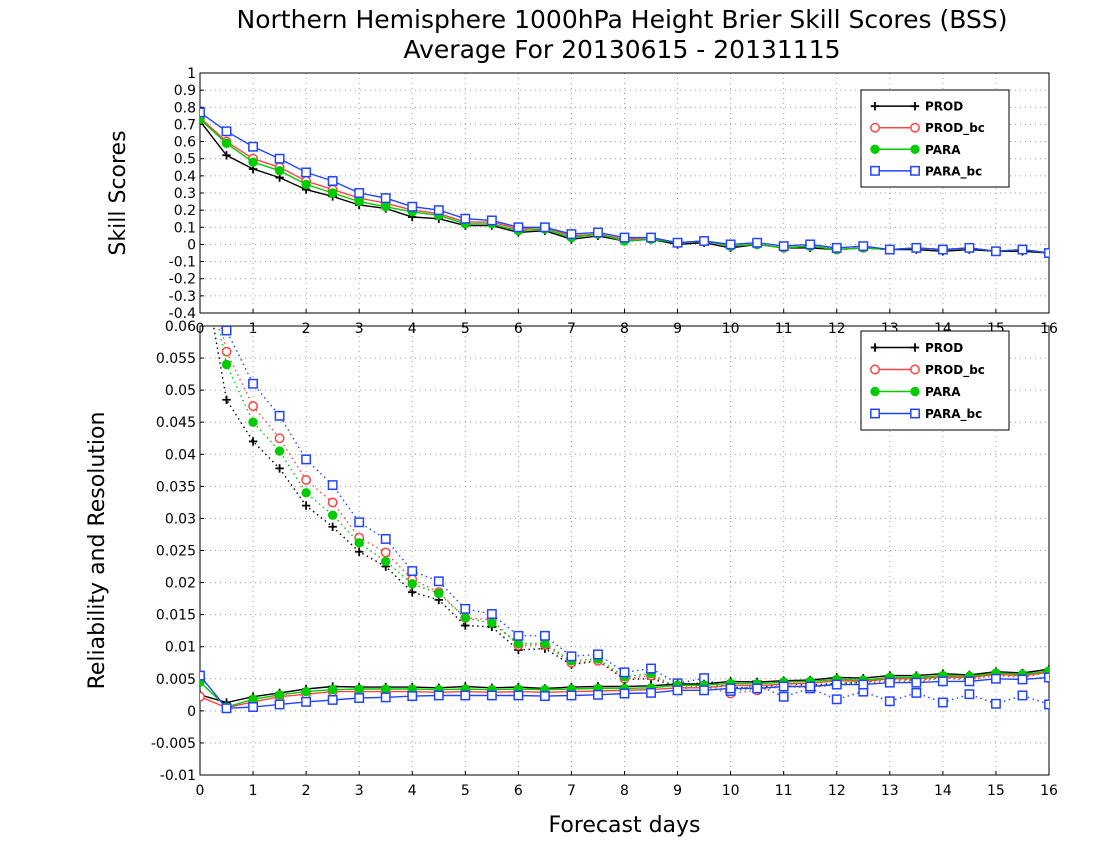 Image resolution: width=1100 pixels, height=850 pixels. I want to click on y-tick-label: 0.005, so click(176, 680).